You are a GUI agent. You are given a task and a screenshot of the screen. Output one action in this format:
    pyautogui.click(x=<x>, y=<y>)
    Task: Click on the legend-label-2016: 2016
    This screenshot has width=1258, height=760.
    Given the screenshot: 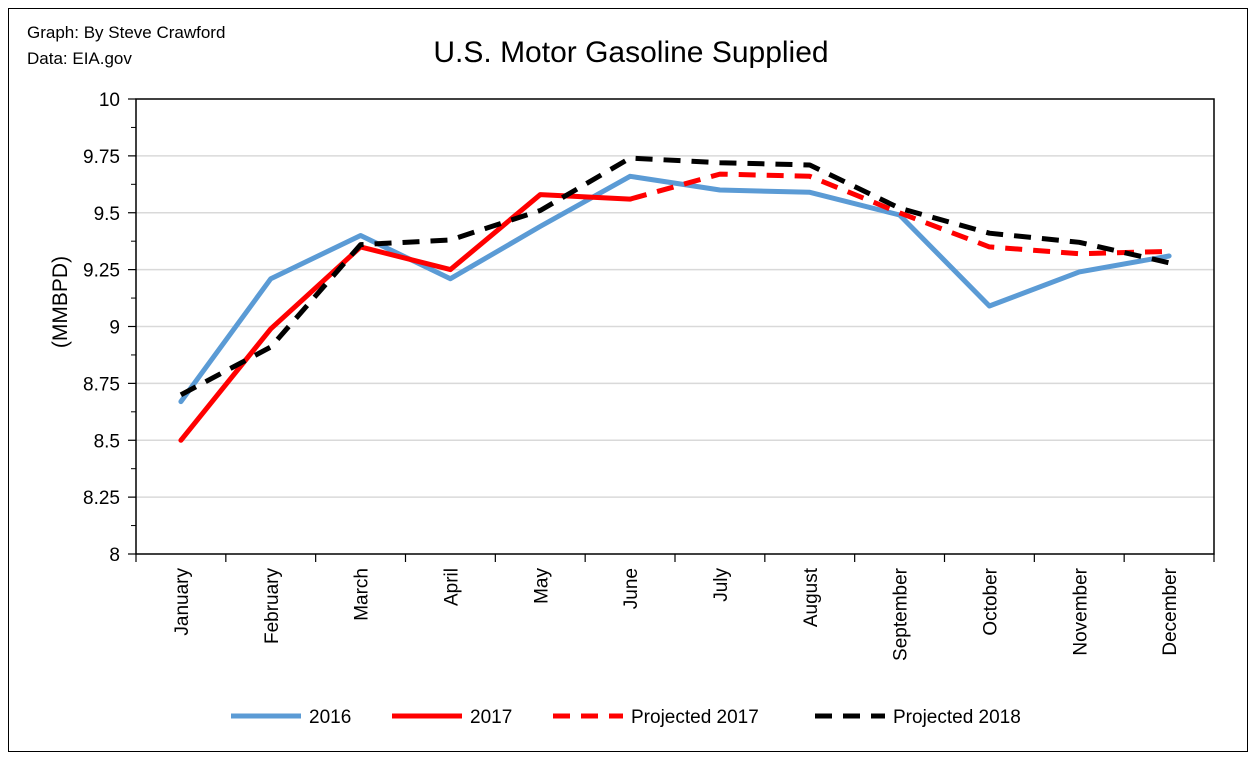 What is the action you would take?
    pyautogui.click(x=330, y=717)
    